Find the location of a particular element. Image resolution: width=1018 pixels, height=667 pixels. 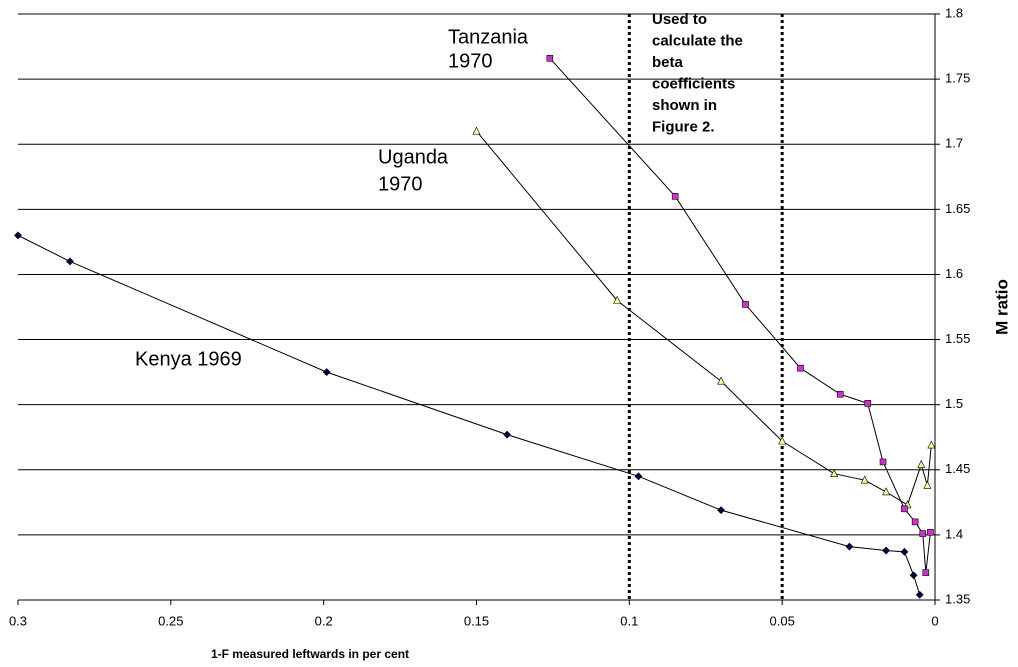

x-tick-label: 0 is located at coordinates (934, 620).